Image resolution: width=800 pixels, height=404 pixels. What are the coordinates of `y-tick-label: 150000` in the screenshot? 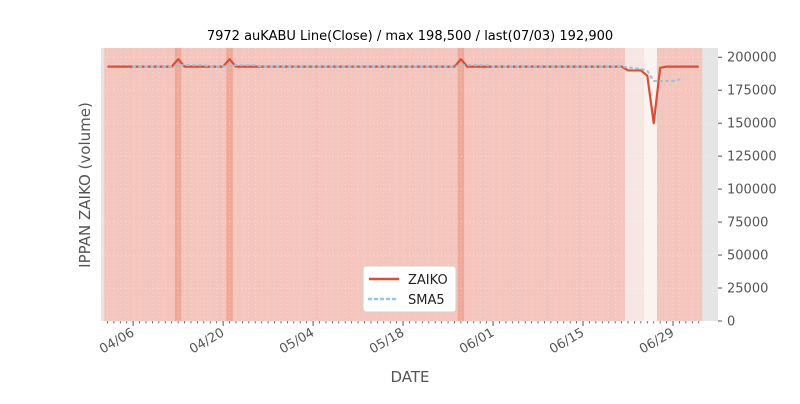 It's located at (752, 124).